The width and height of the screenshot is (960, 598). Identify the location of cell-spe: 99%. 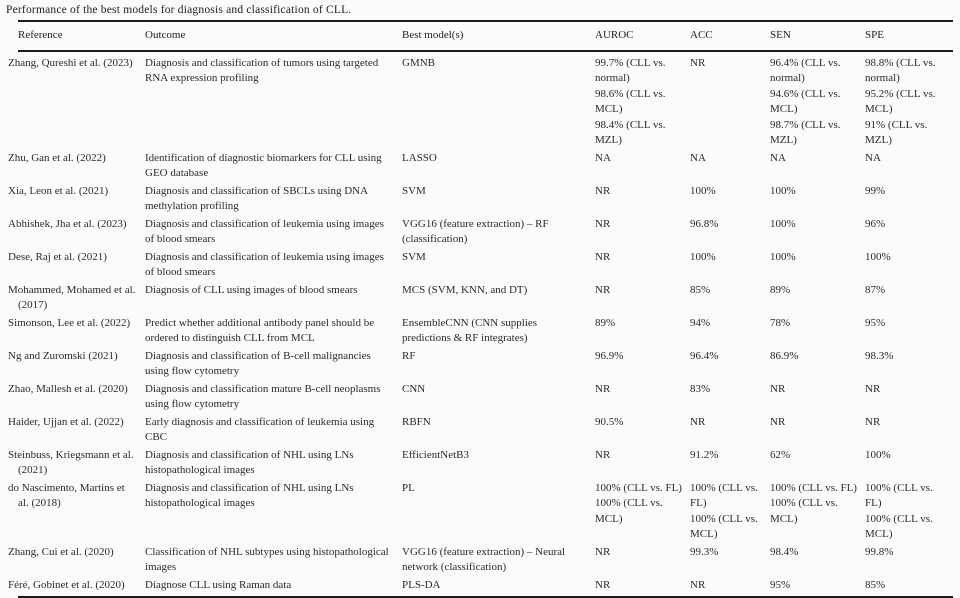
(875, 190).